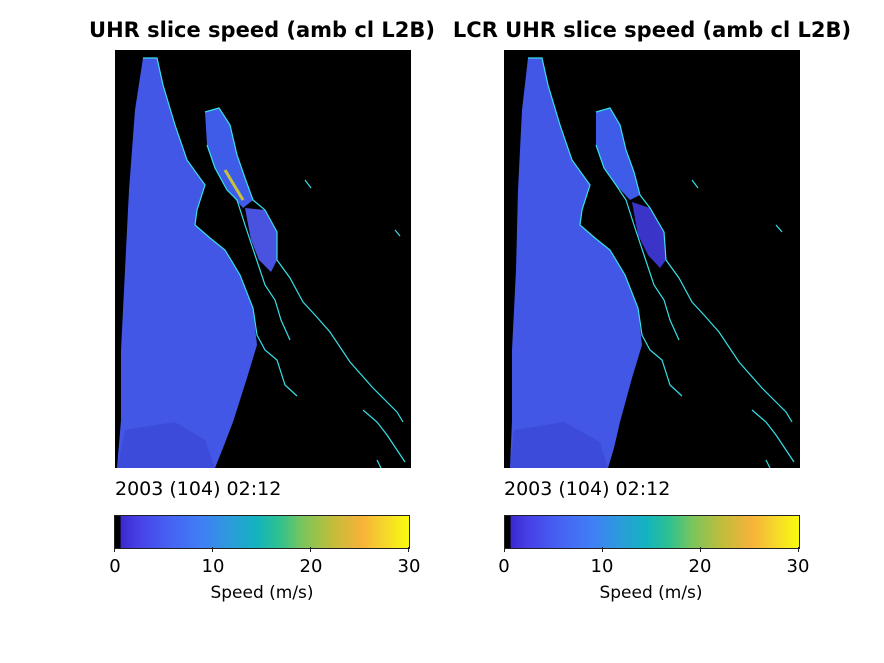 This screenshot has width=884, height=663. What do you see at coordinates (618, 154) in the screenshot?
I see `right-gulf-north` at bounding box center [618, 154].